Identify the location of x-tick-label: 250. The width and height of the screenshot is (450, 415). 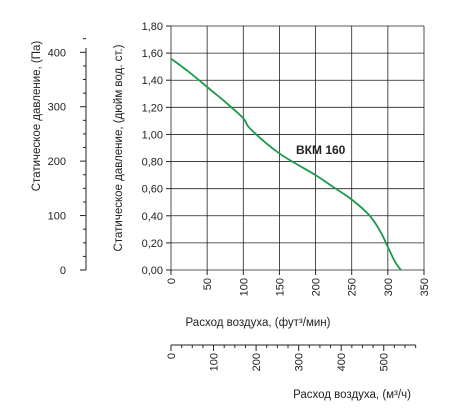
(353, 287).